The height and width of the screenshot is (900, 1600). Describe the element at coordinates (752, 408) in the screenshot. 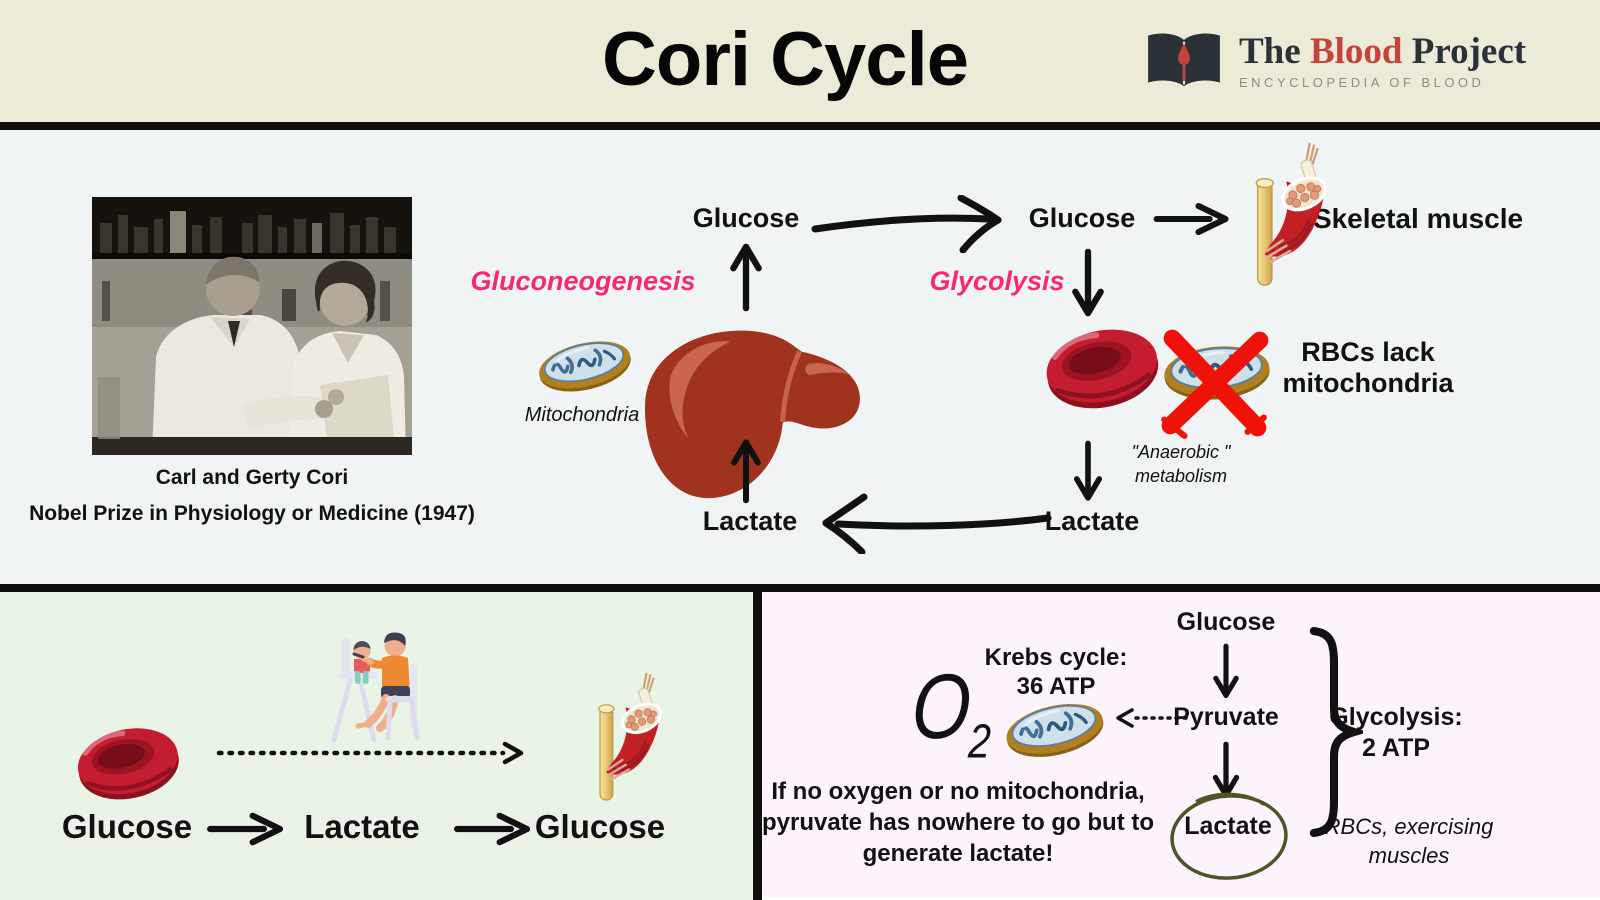

I see `liver-icon` at that location.